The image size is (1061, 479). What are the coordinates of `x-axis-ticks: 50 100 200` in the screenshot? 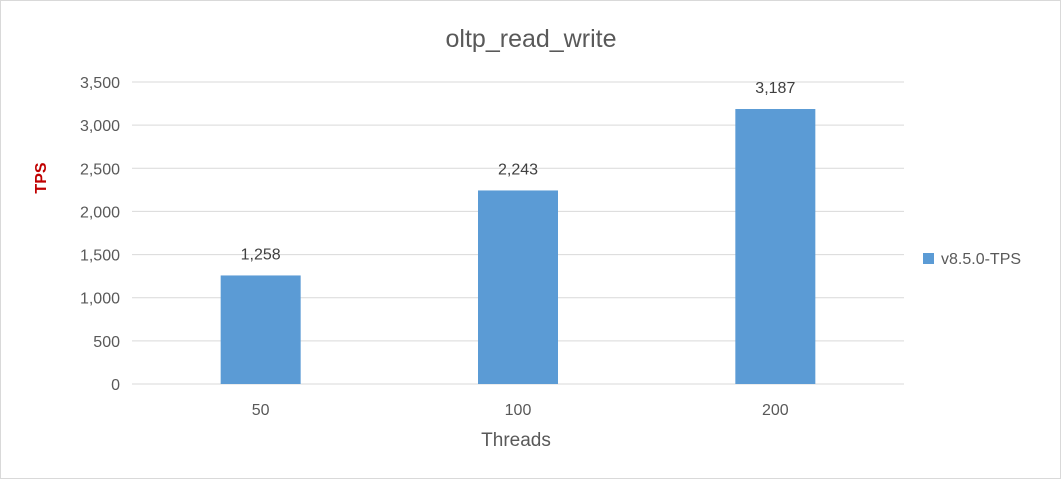 It's located at (520, 410).